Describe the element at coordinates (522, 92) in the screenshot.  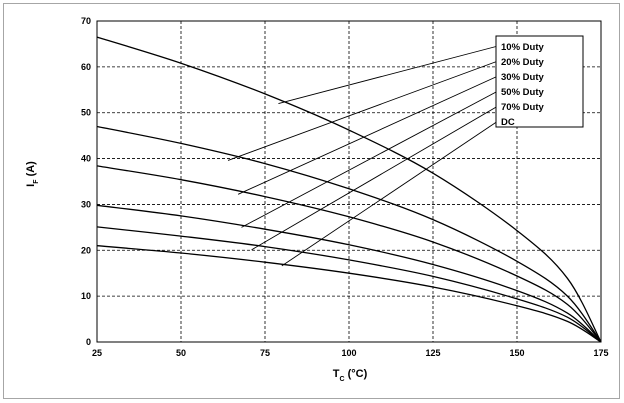
I see `legend-entry: 50% Duty` at that location.